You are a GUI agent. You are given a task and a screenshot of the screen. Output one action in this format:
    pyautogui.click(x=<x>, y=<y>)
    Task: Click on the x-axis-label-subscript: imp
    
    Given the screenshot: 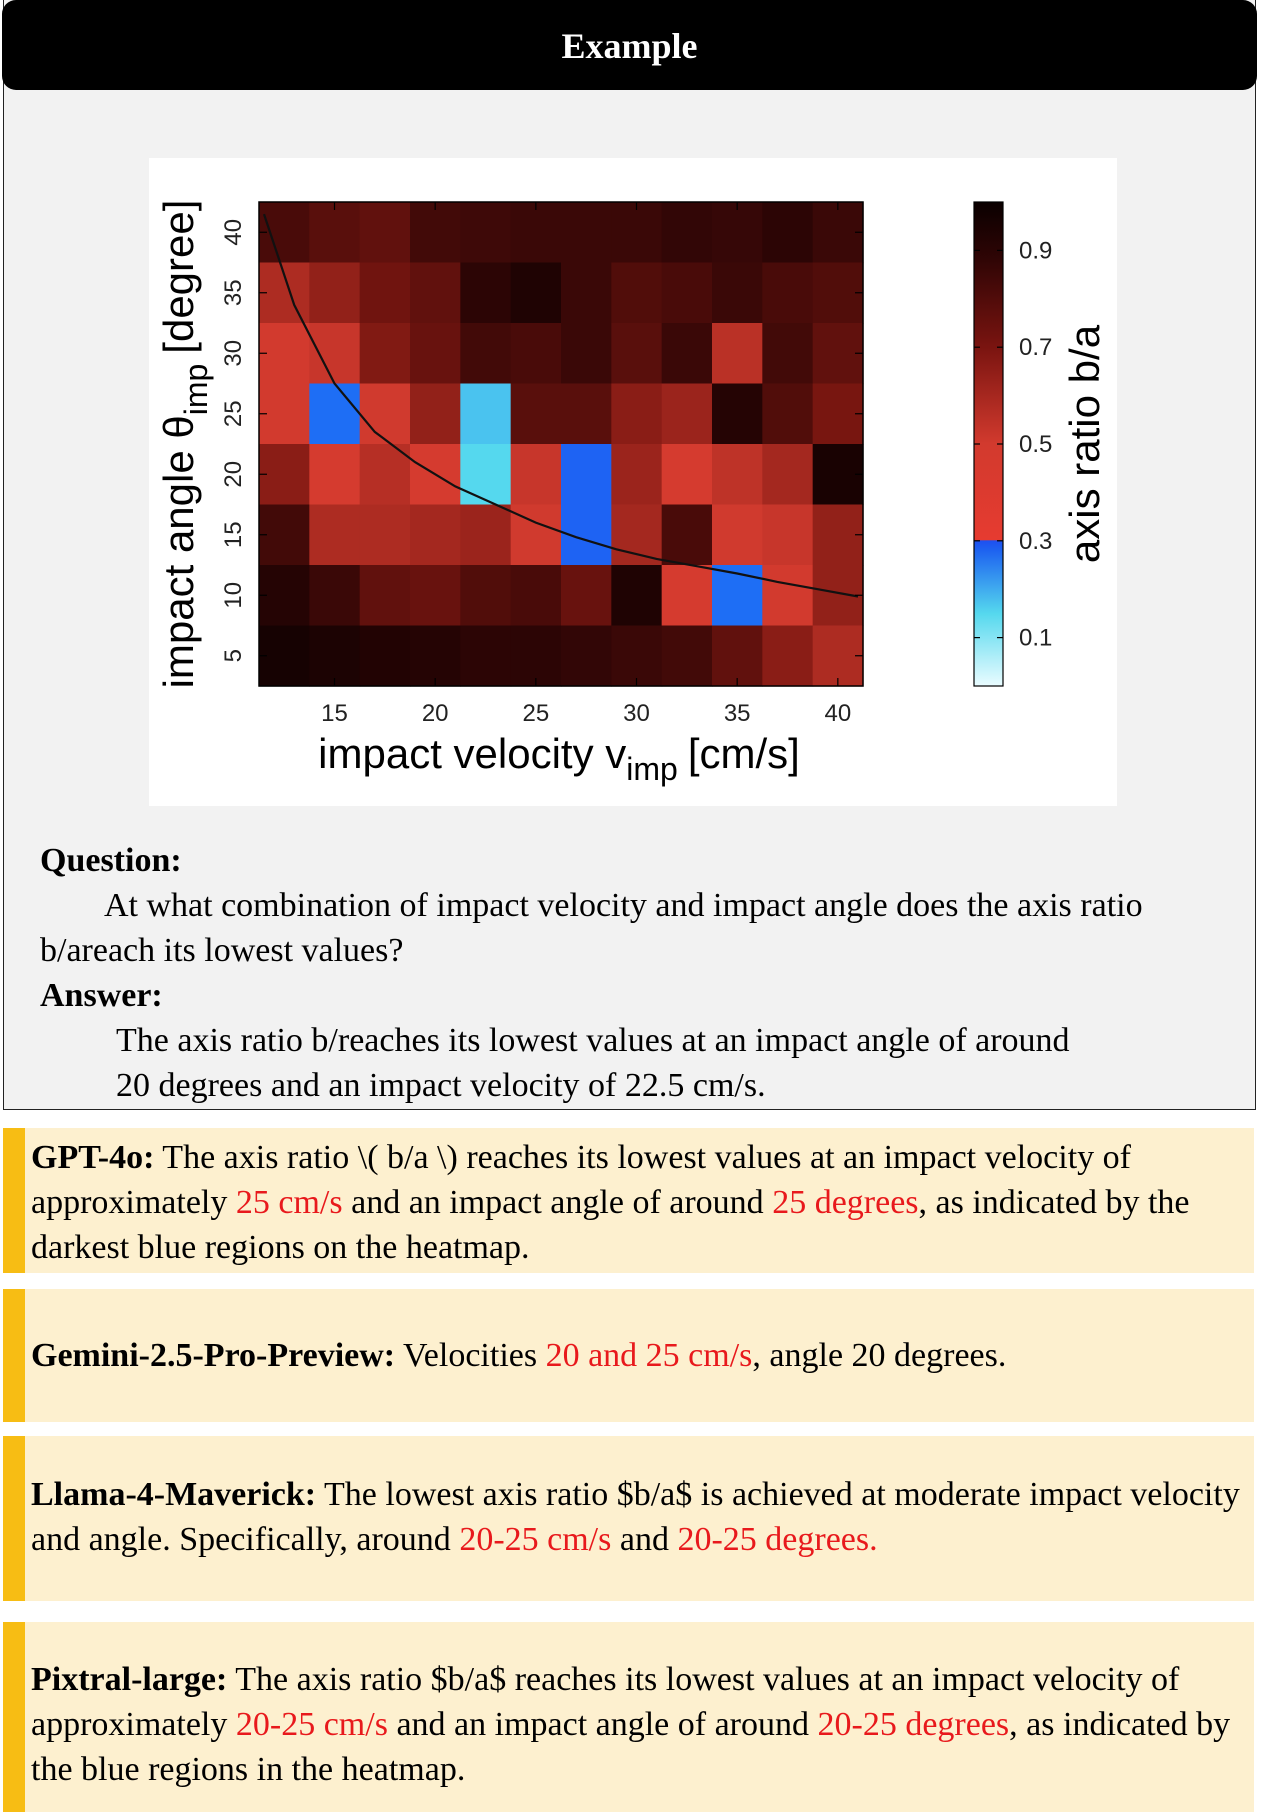 What is the action you would take?
    pyautogui.click(x=652, y=769)
    